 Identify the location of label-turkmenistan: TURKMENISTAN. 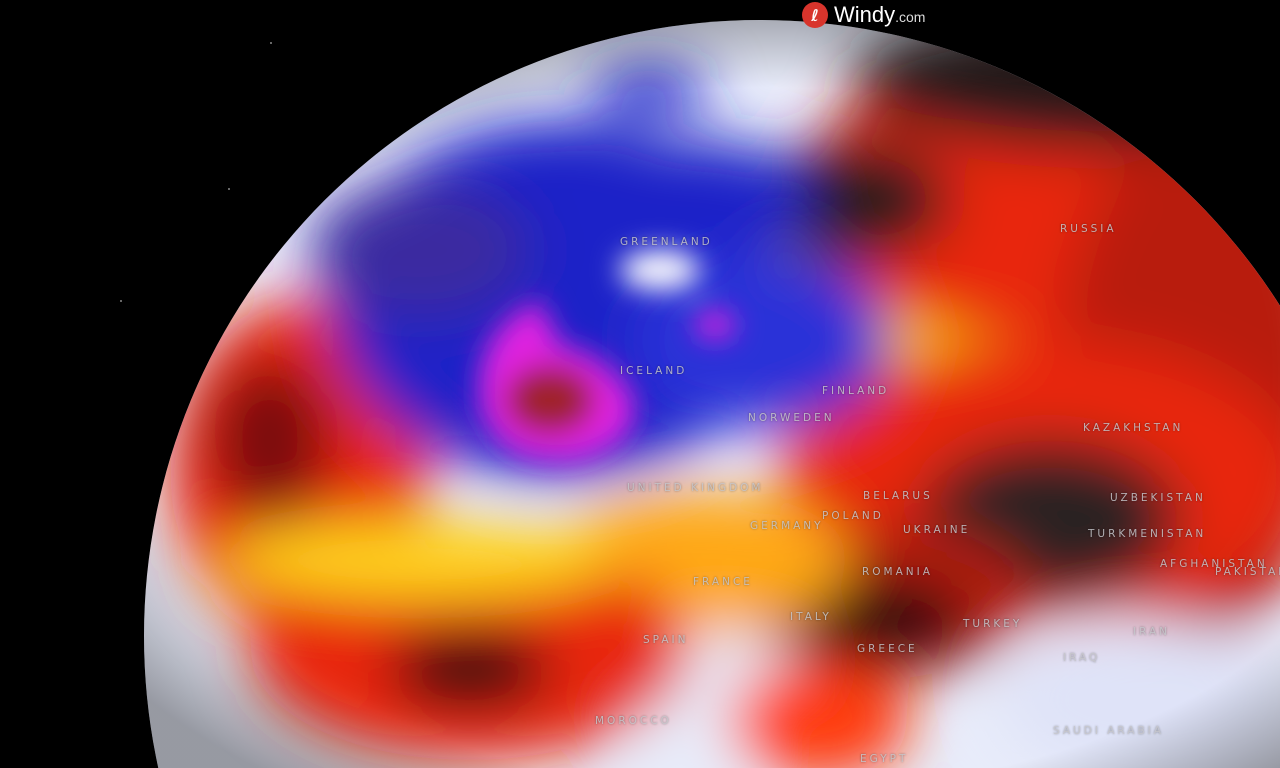
(1147, 534).